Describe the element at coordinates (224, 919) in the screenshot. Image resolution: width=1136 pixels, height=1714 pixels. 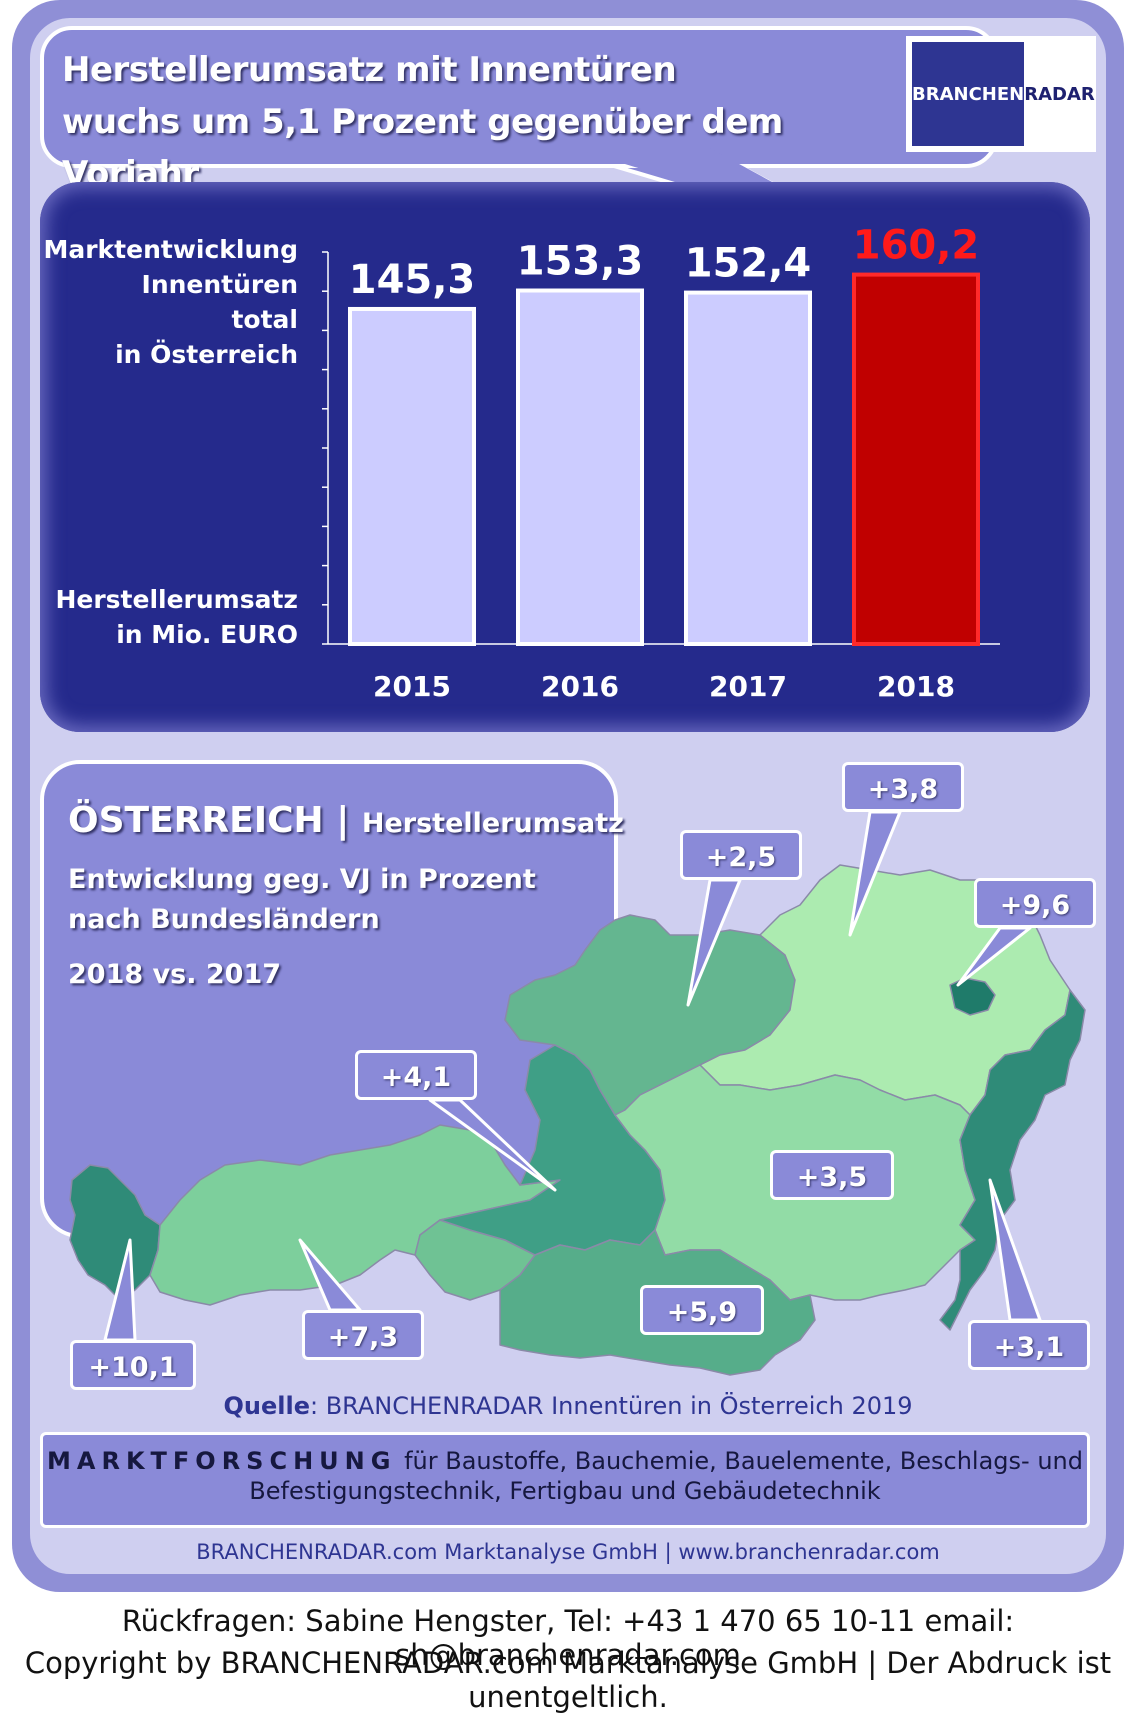
I see `map-subtitle-line2: nach Bundesländern` at that location.